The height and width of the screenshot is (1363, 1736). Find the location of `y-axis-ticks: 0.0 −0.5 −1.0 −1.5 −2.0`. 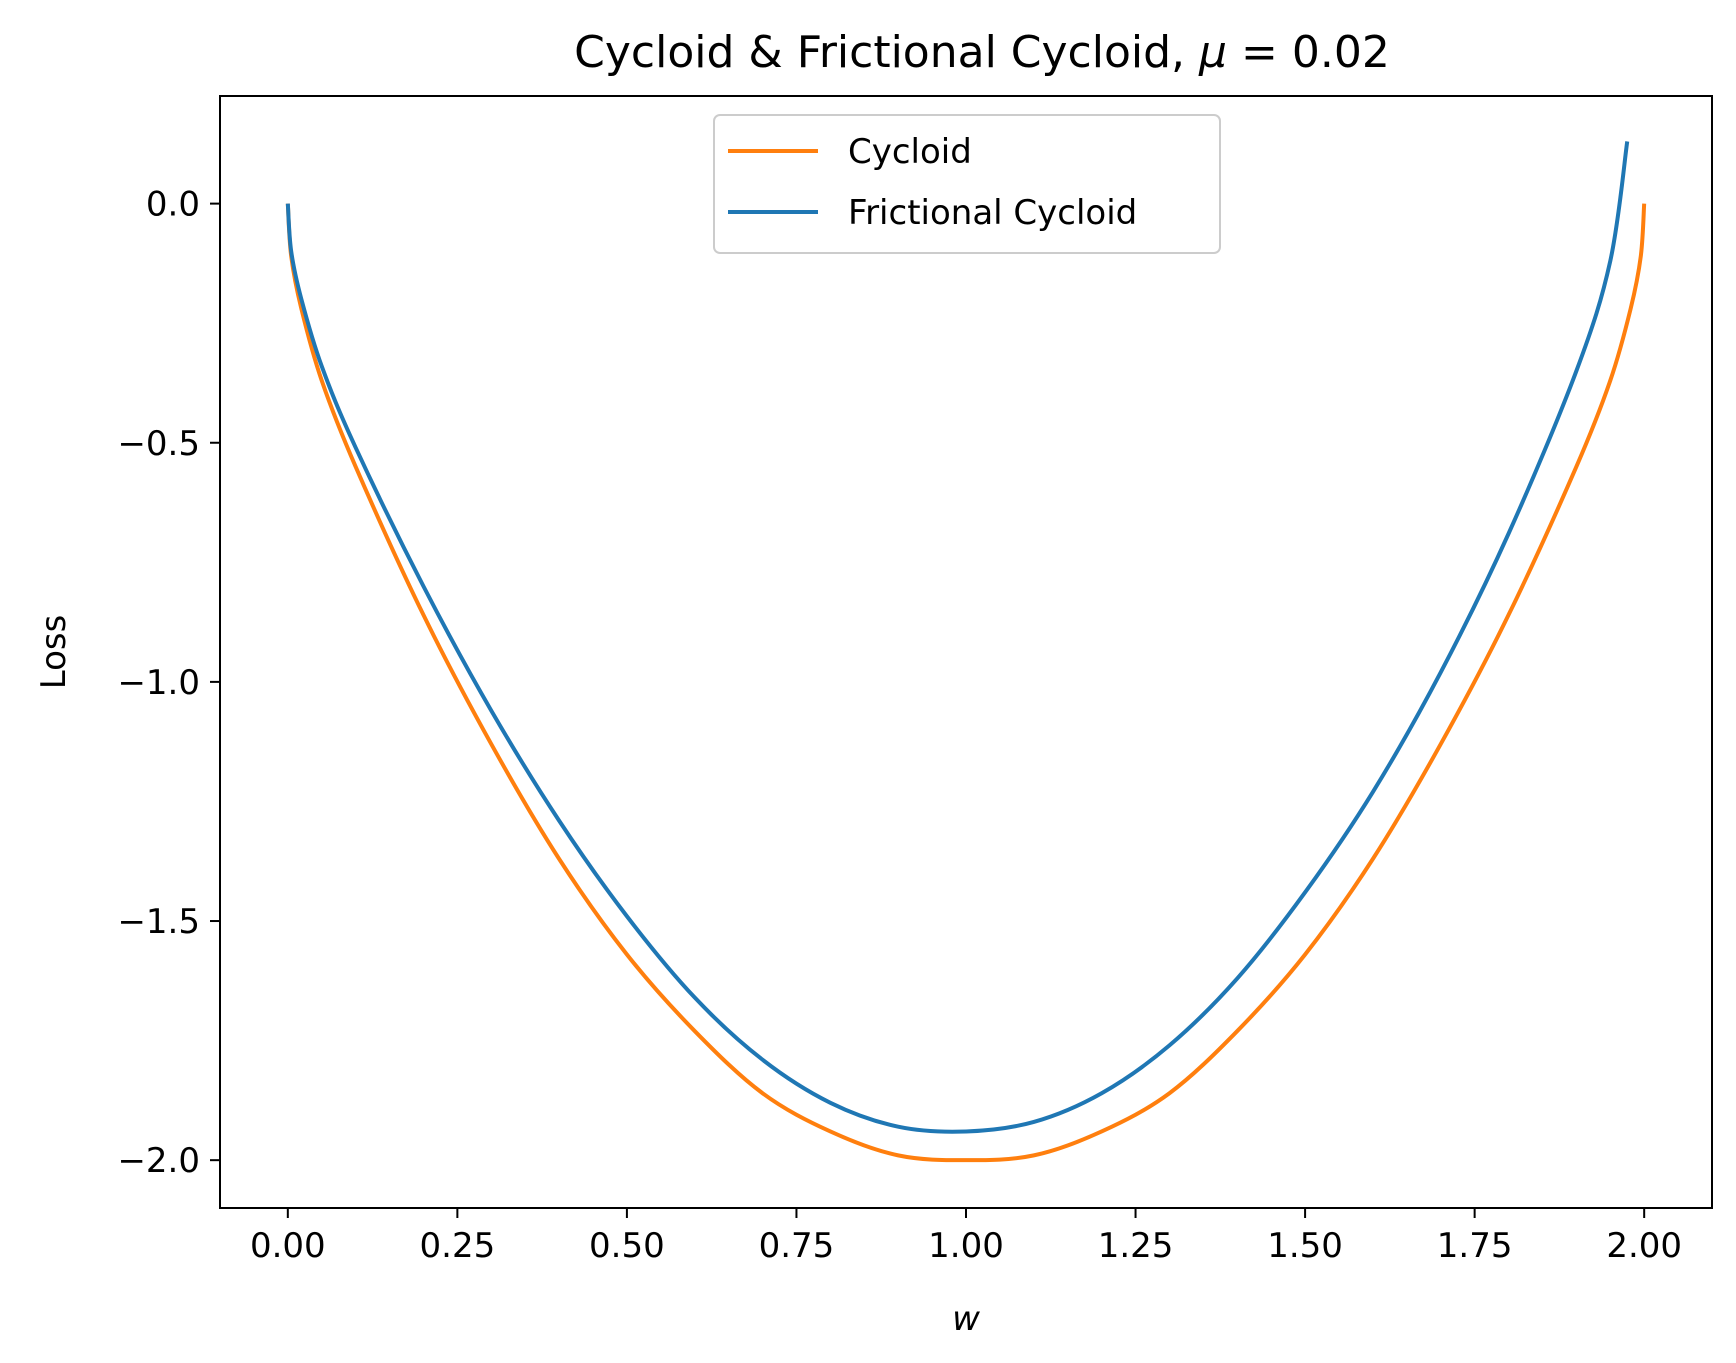

y-axis-ticks: 0.0 −0.5 −1.0 −1.5 −2.0 is located at coordinates (168, 683).